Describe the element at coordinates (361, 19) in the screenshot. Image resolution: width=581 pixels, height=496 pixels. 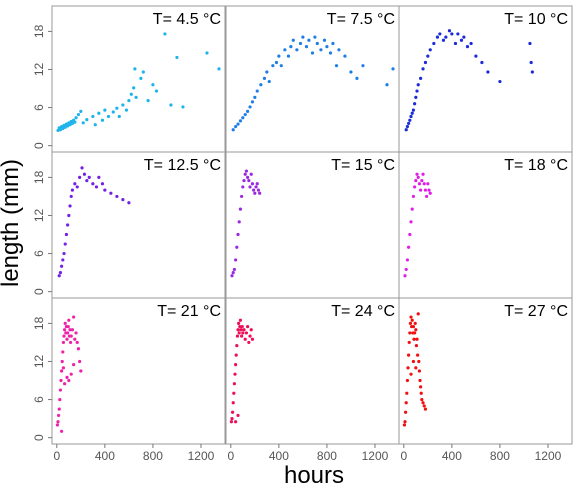
I see `panel-title: T= 7.5 °C` at that location.